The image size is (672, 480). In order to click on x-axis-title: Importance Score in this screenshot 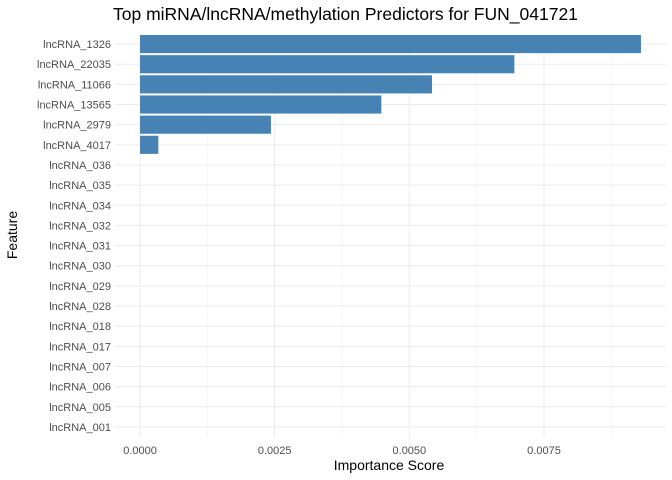, I will do `click(389, 465)`.